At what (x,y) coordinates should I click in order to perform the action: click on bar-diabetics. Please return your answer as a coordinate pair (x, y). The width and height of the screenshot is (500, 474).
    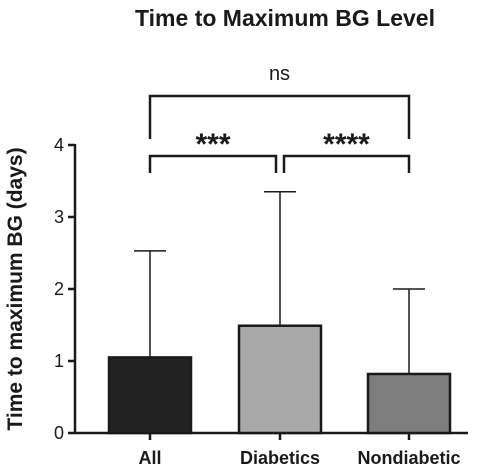
    Looking at the image, I should click on (280, 379).